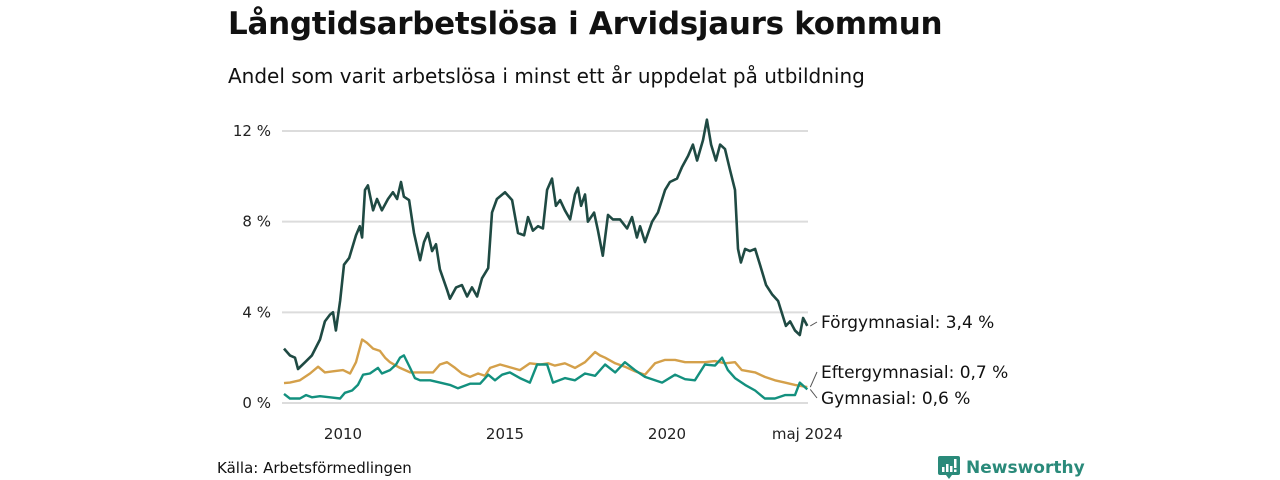 The height and width of the screenshot is (480, 1280). What do you see at coordinates (256, 222) in the screenshot?
I see `y-tick-label: 8 %` at bounding box center [256, 222].